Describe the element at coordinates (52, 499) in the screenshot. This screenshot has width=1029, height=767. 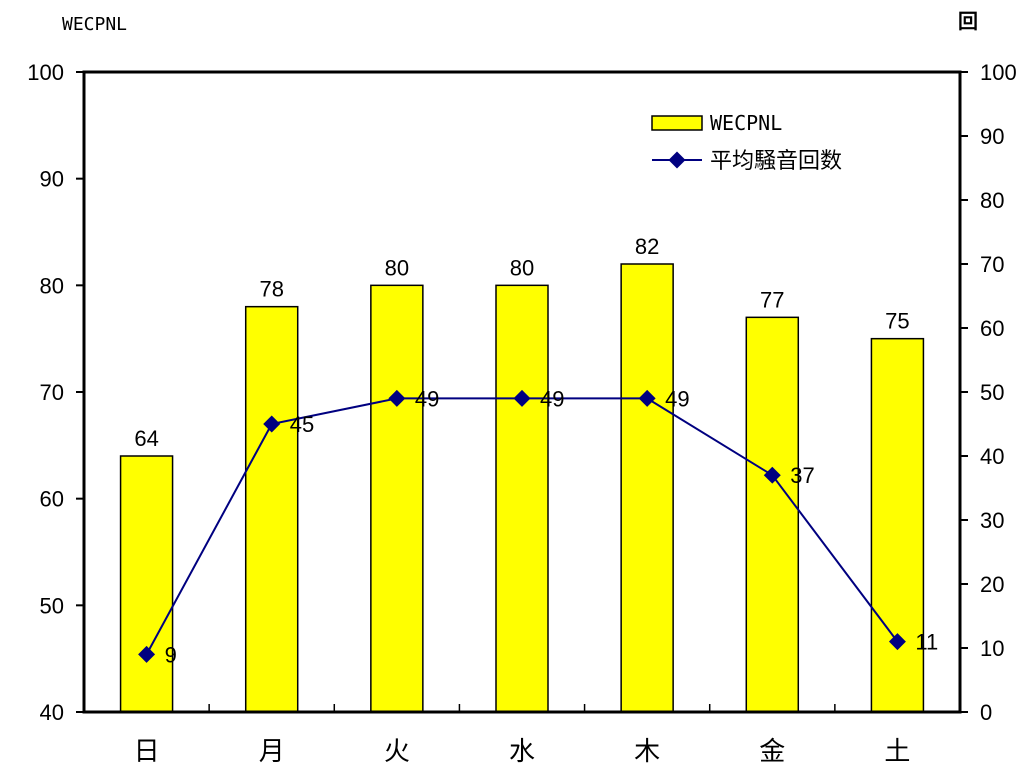
I see `left-tick-label: 60` at that location.